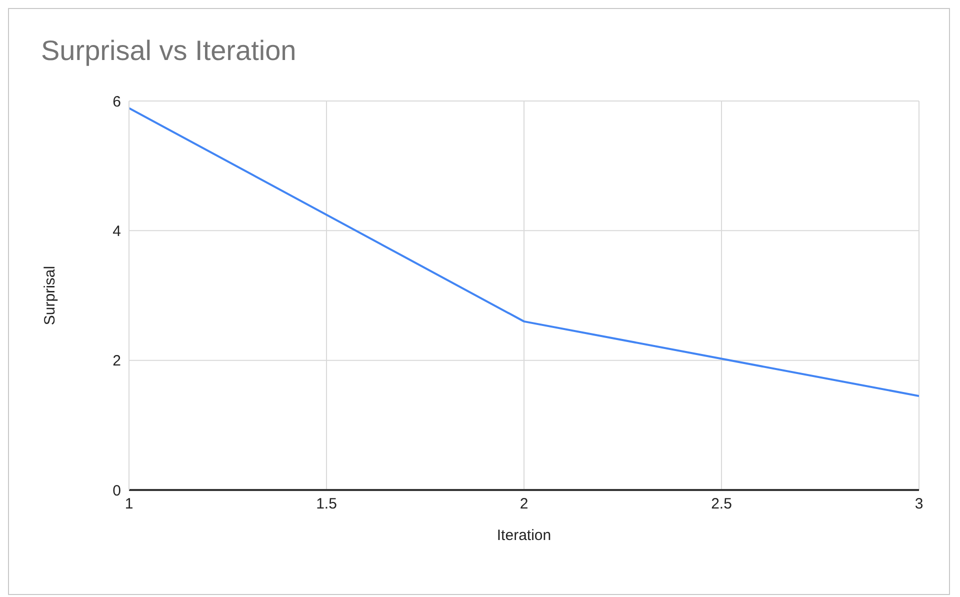 This screenshot has height=597, width=960. Describe the element at coordinates (49, 296) in the screenshot. I see `y-axis-title: Surprisal` at that location.